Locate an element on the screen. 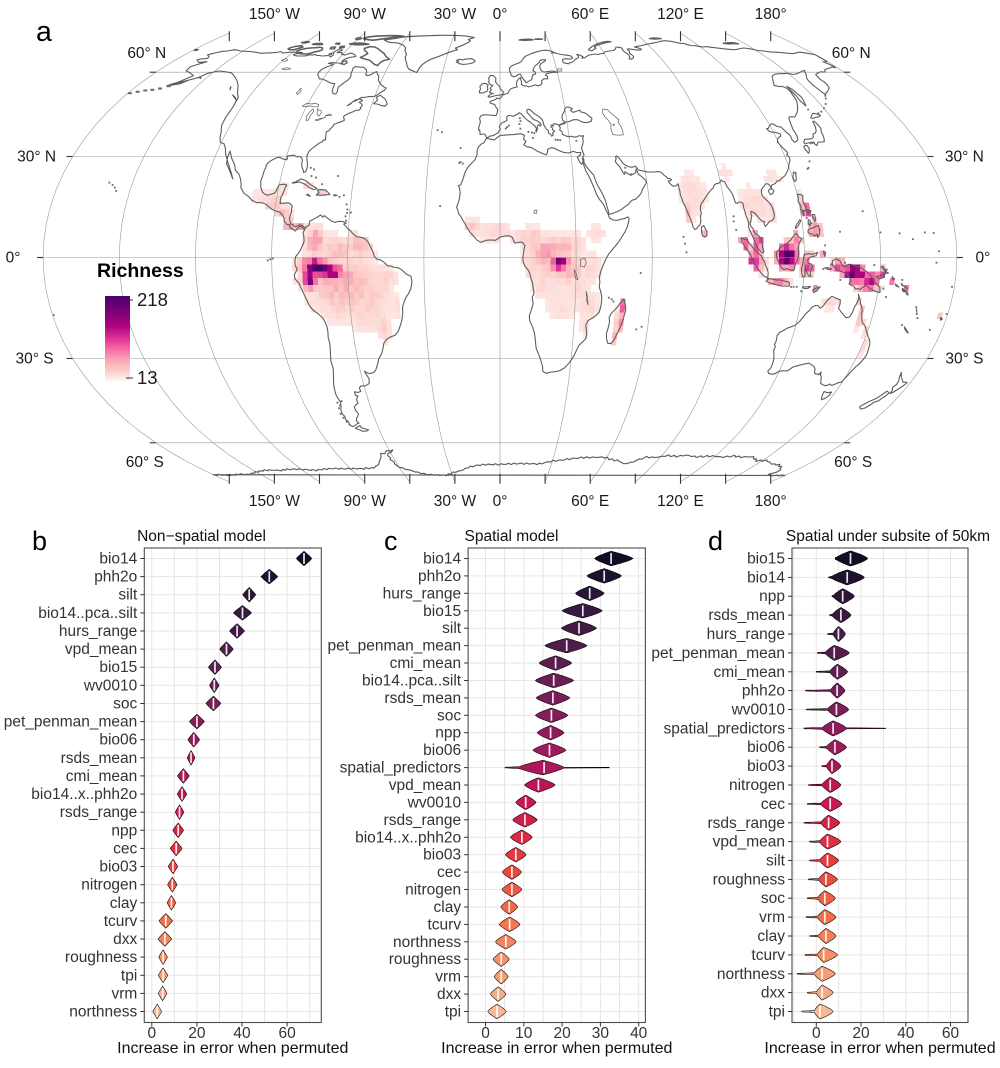 Image resolution: width=1000 pixels, height=1068 pixels. svg-text: 120° E is located at coordinates (680, 14).